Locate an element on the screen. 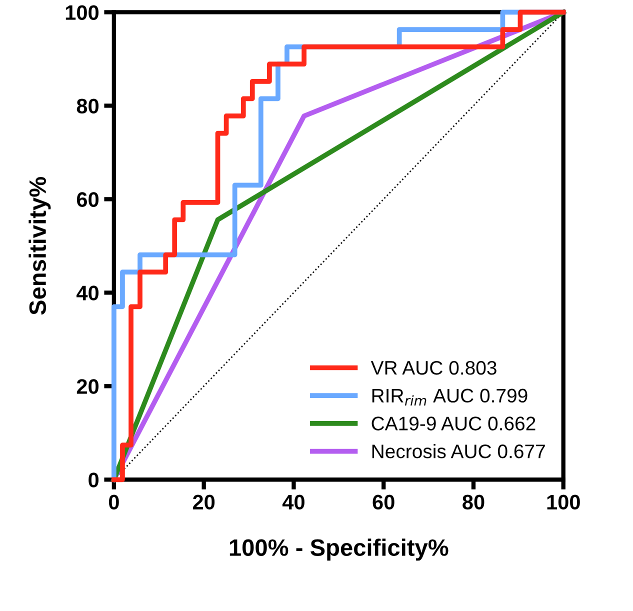  x-tick-label: 60 is located at coordinates (383, 502).